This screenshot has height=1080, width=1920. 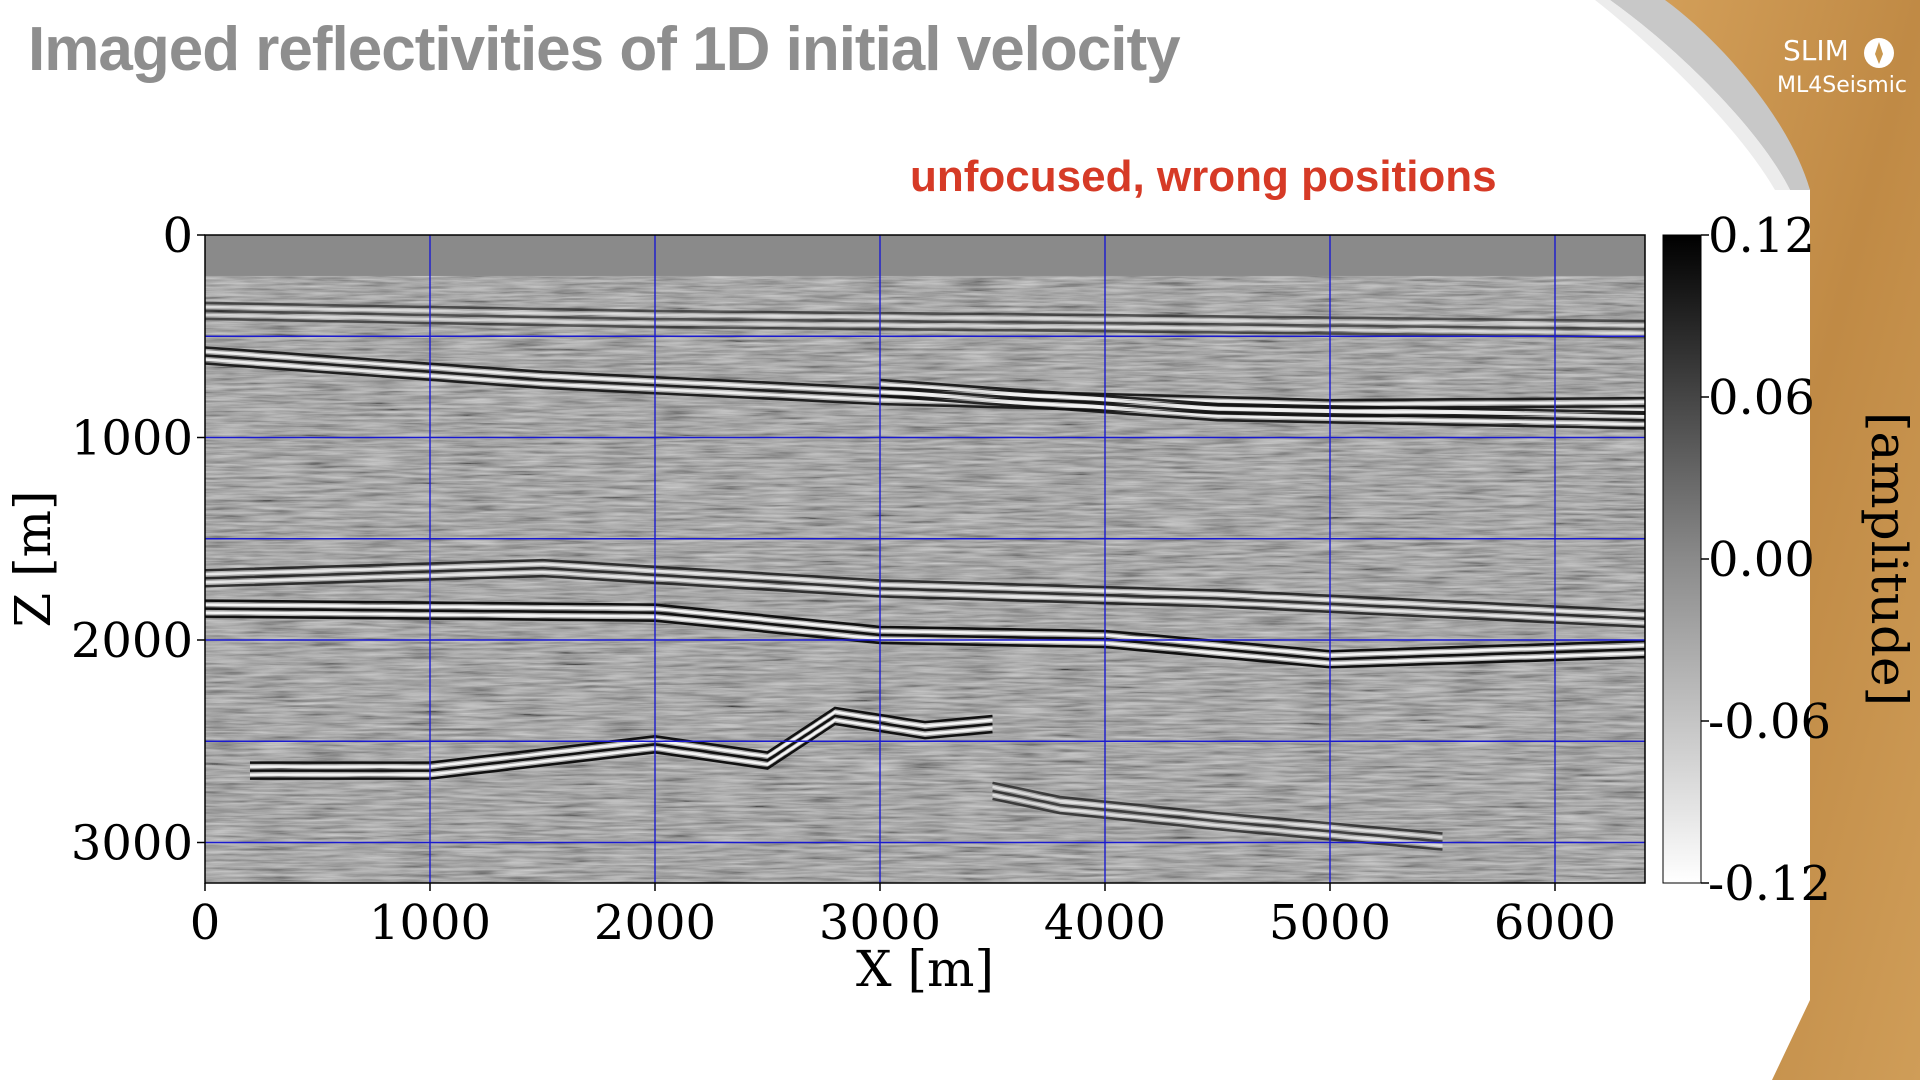 I want to click on x-tick-label: 5000, so click(x=1330, y=923).